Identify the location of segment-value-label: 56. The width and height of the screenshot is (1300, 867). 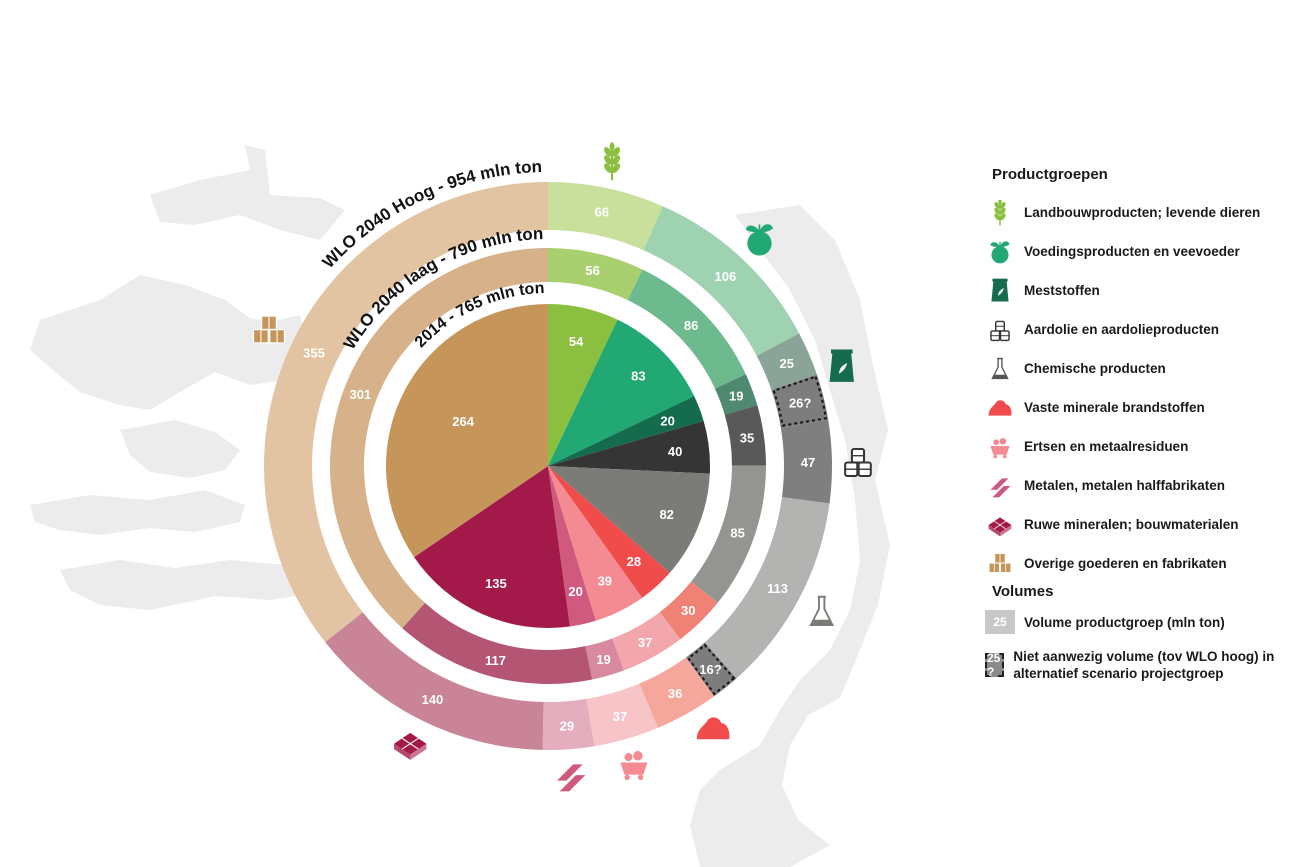
(592, 270).